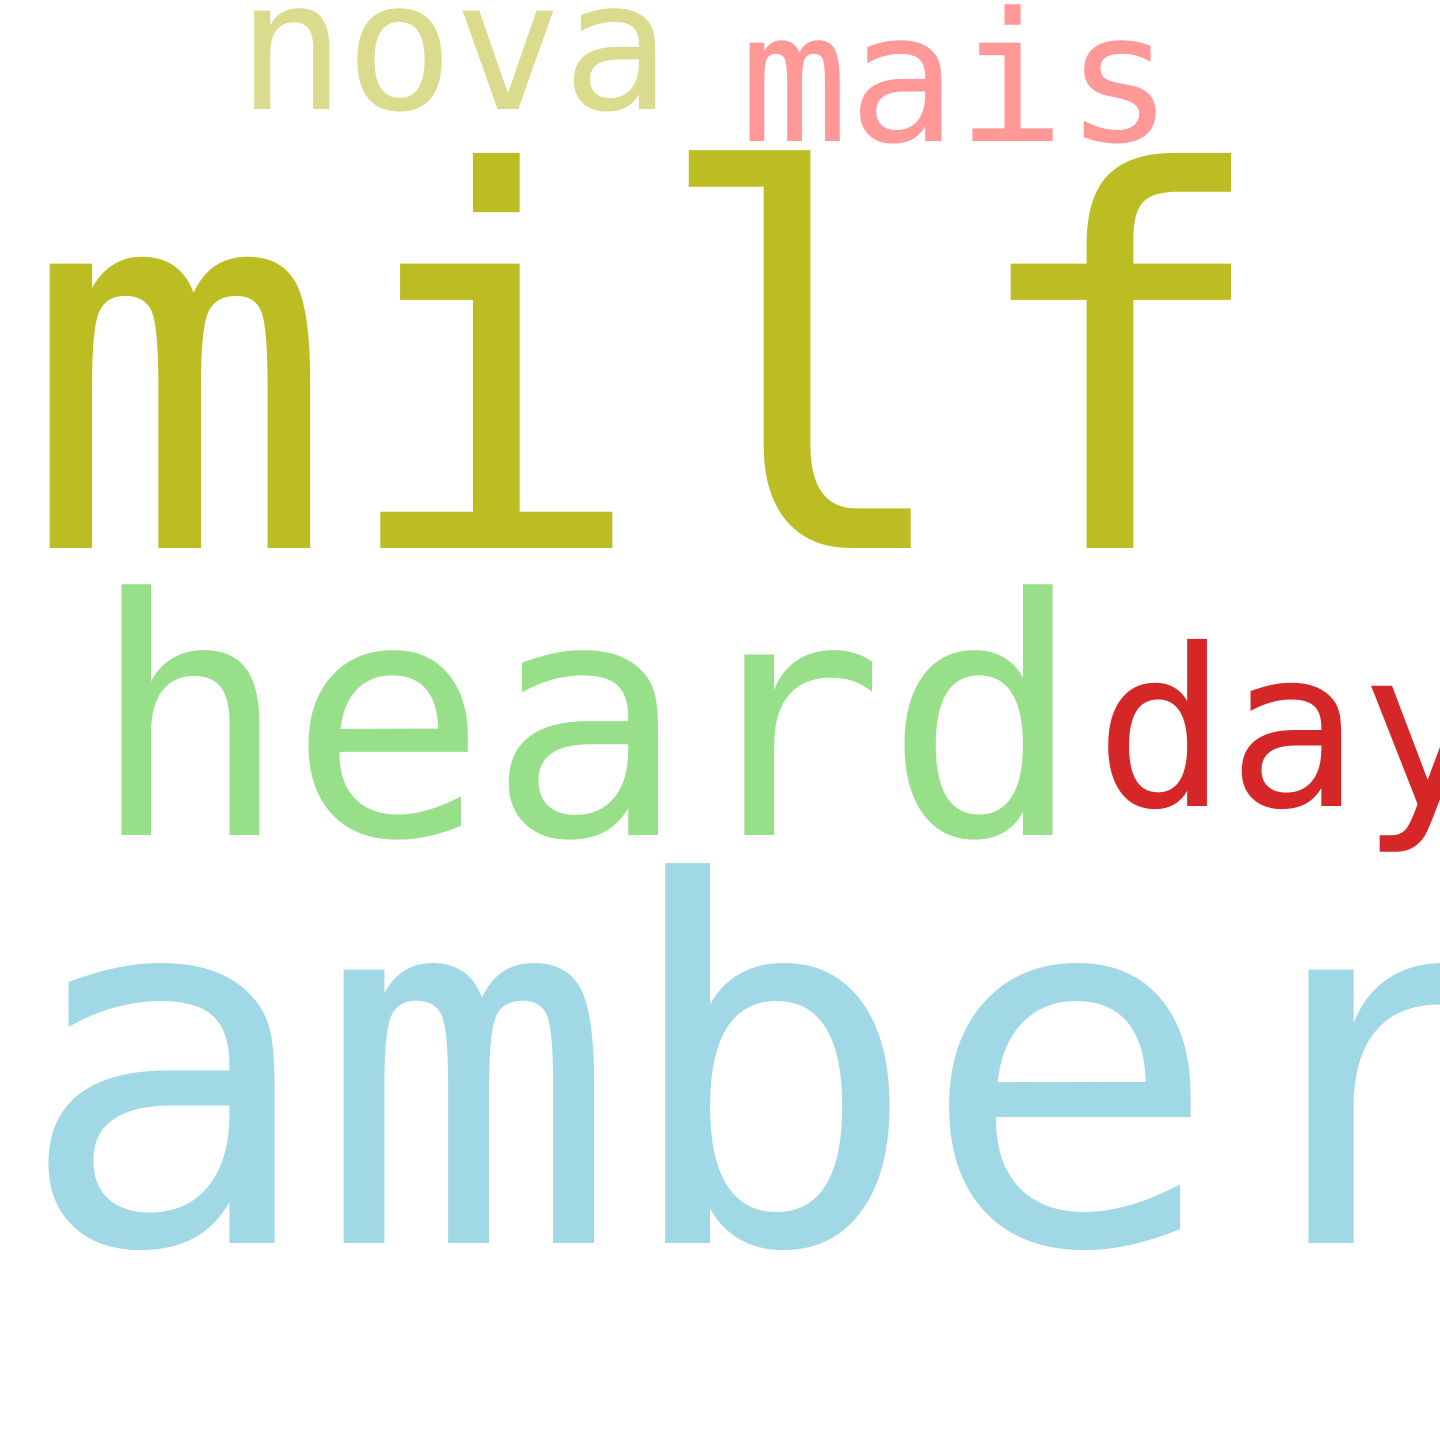 The image size is (1440, 1440). What do you see at coordinates (1267, 730) in the screenshot?
I see `word-day: day` at bounding box center [1267, 730].